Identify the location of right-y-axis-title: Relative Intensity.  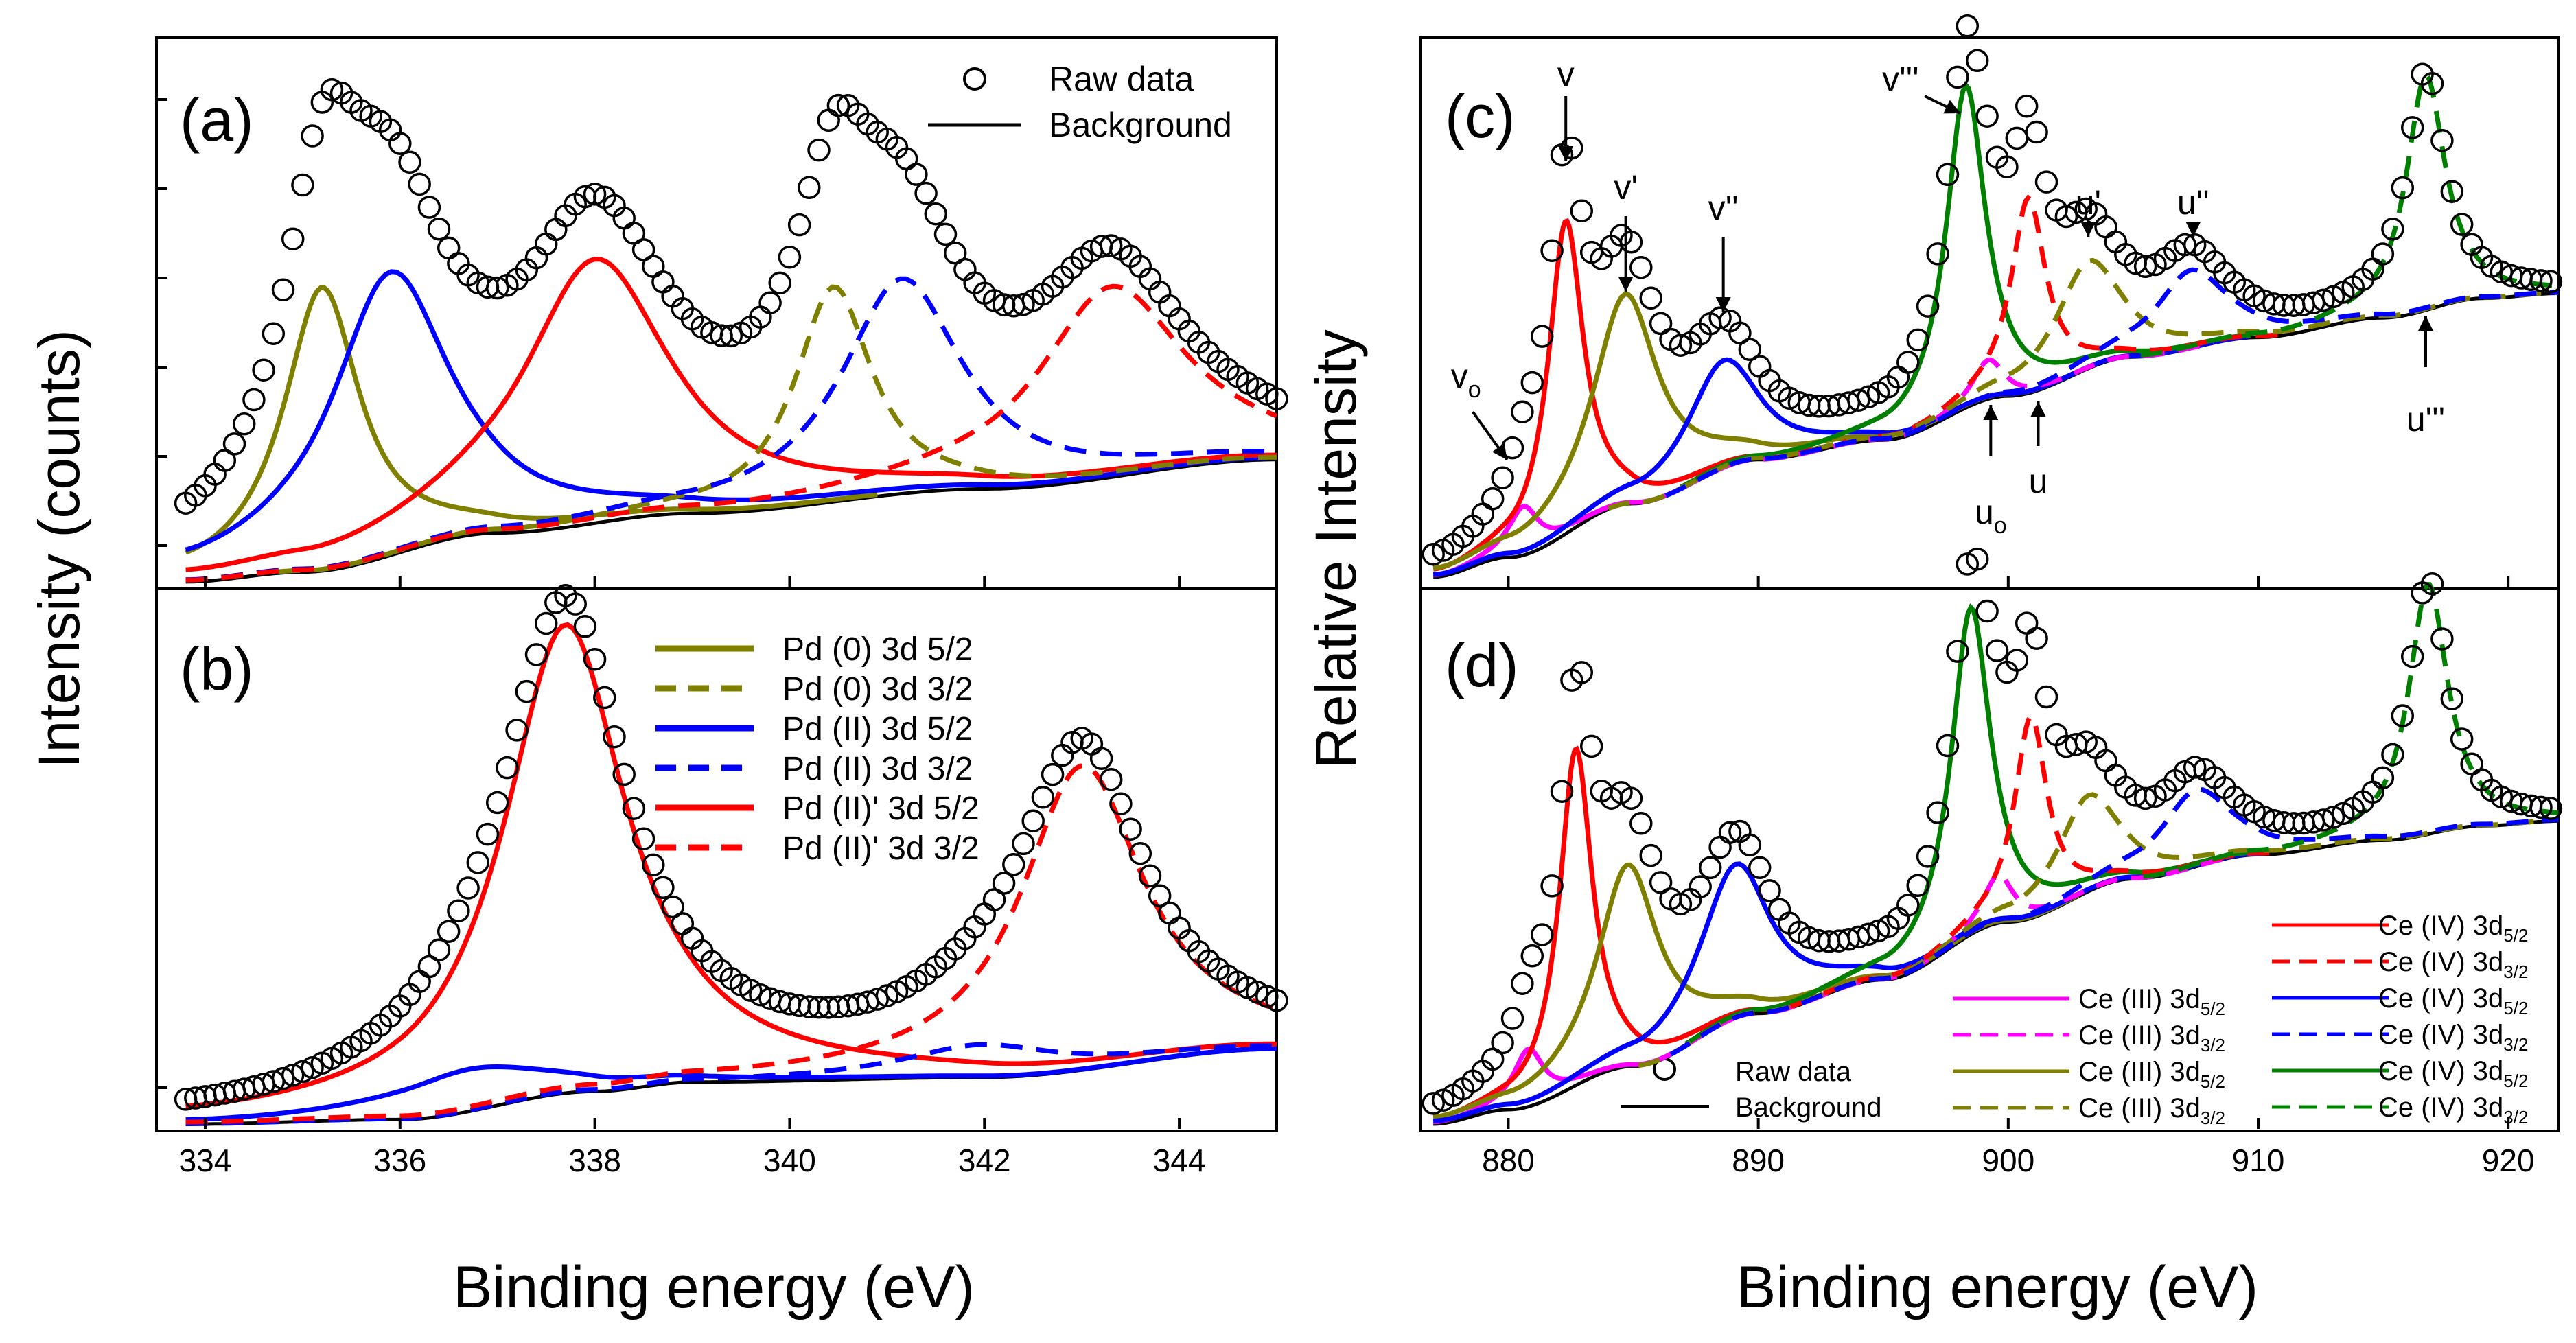
(1335, 549).